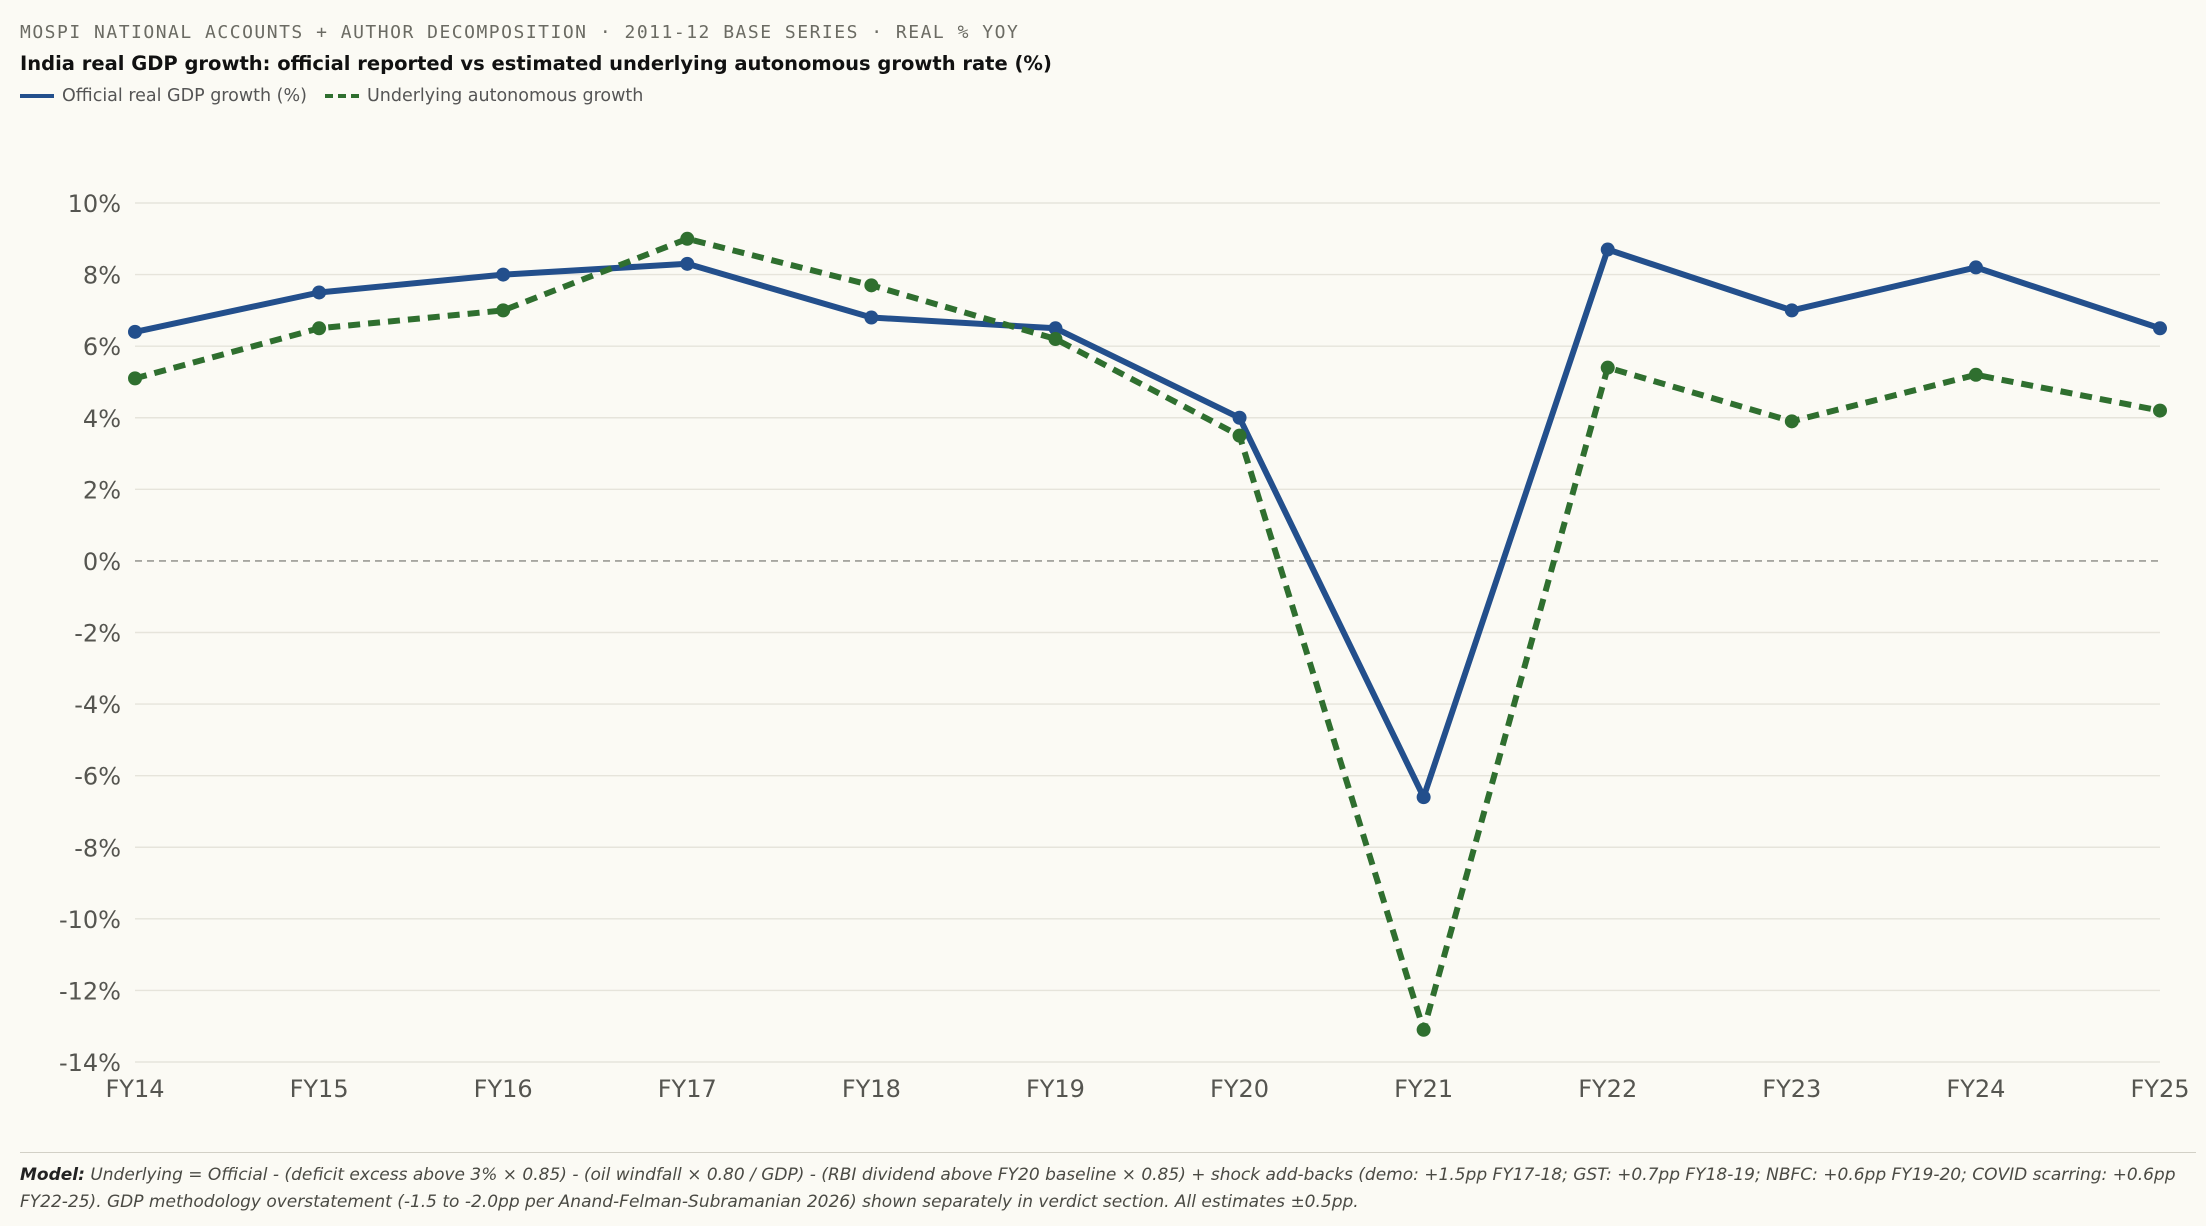 The height and width of the screenshot is (1226, 2206). I want to click on underlying-point-fy21, so click(1423, 1029).